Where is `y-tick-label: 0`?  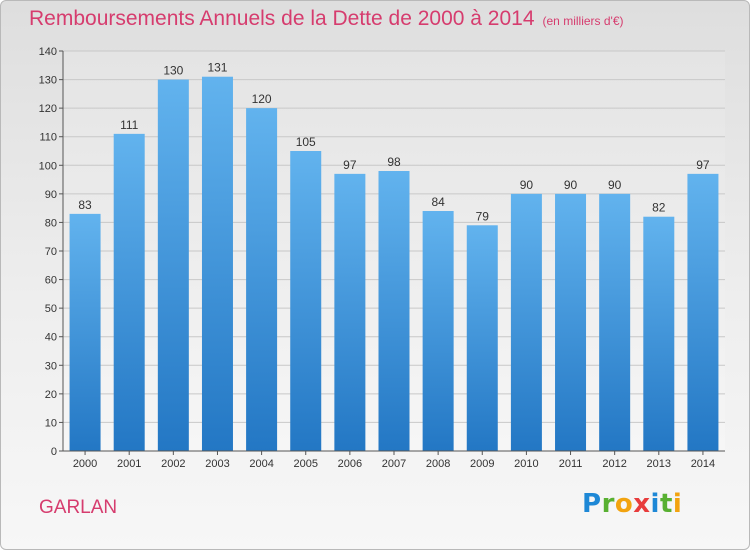
y-tick-label: 0 is located at coordinates (54, 452).